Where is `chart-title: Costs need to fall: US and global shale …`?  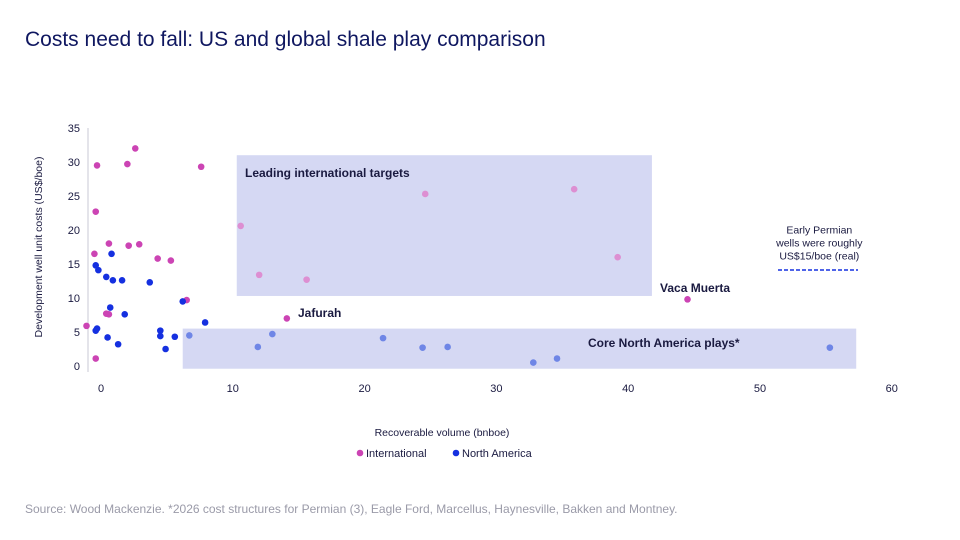
chart-title: Costs need to fall: US and global shale … is located at coordinates (285, 39).